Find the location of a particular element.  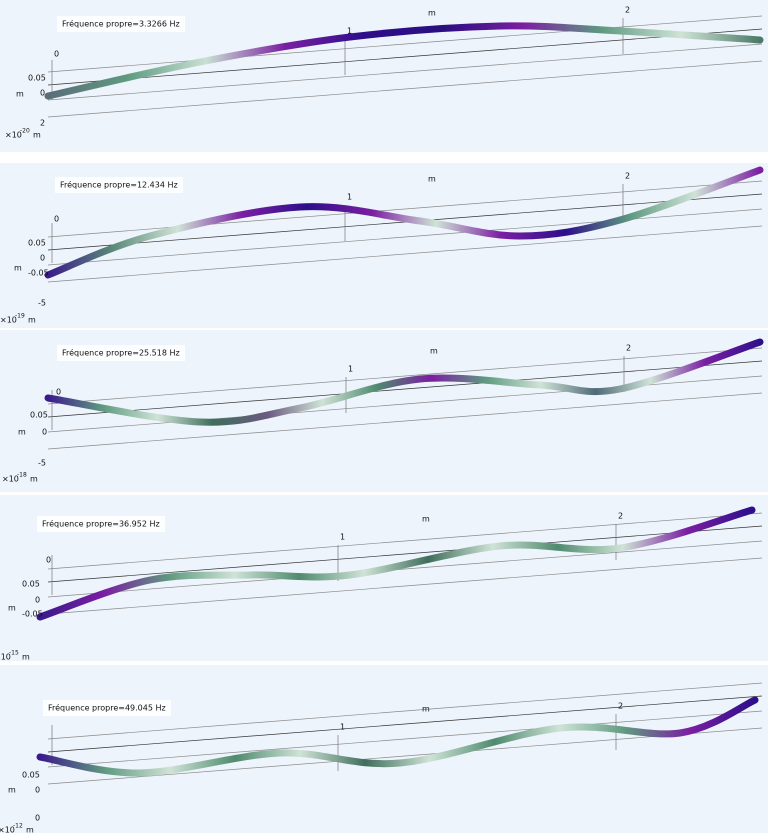

scale-exponent: -19 is located at coordinates (20, 316).